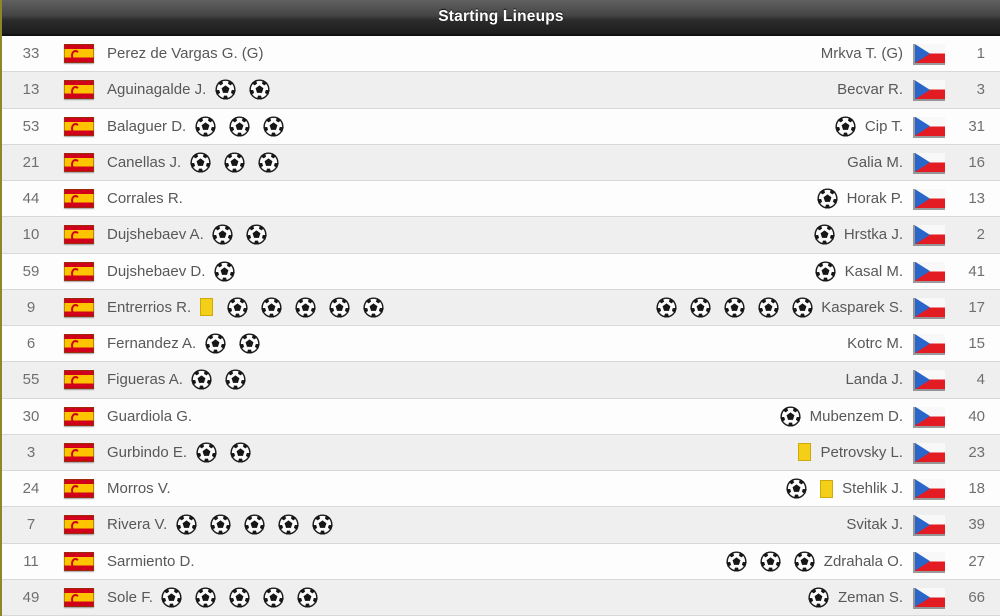 The height and width of the screenshot is (616, 1000). I want to click on home-player-name: Sarmiento D., so click(151, 561).